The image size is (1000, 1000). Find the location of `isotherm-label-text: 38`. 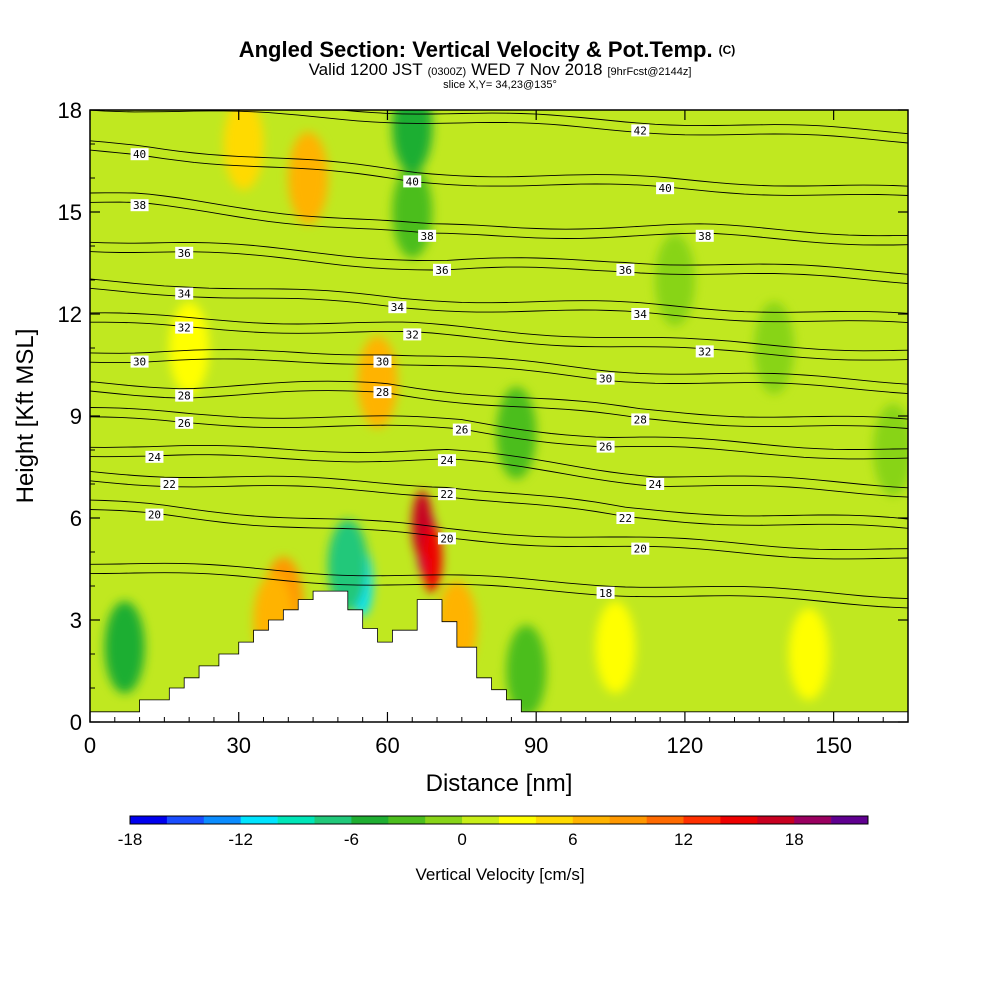

isotherm-label-text: 38 is located at coordinates (426, 236).